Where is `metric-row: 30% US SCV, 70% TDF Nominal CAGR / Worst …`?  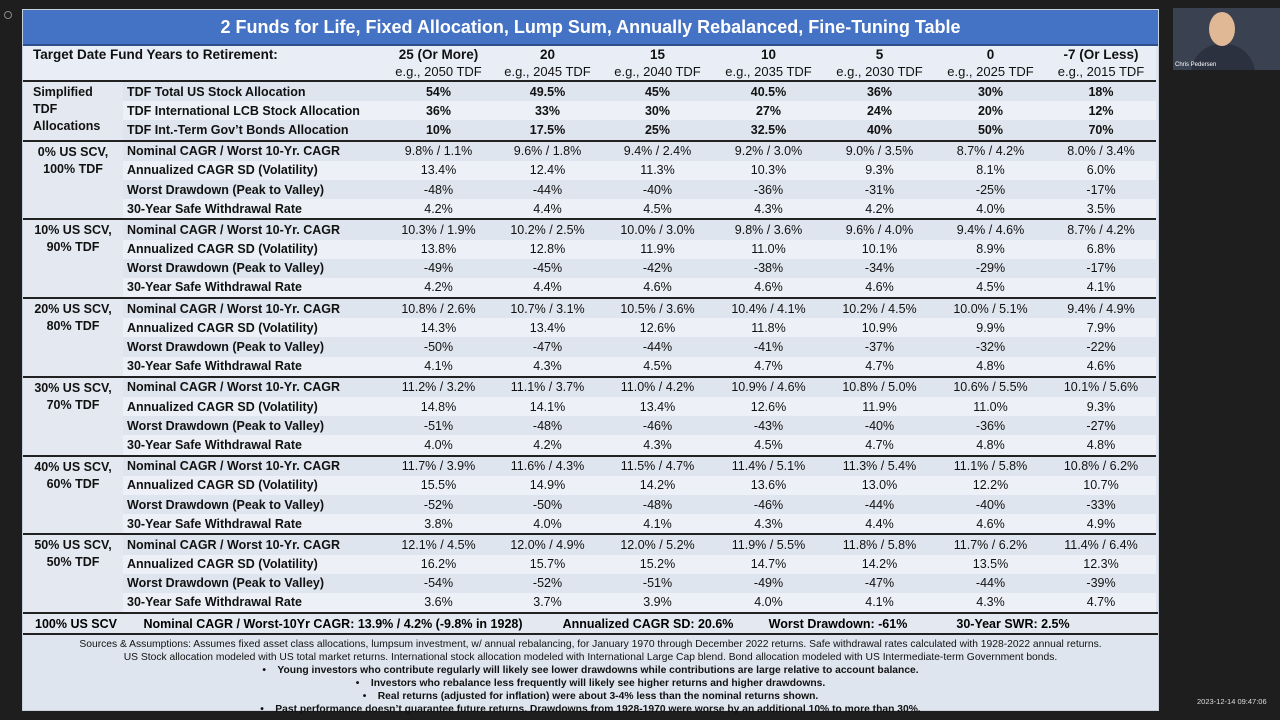 metric-row: 30% US SCV, 70% TDF Nominal CAGR / Worst … is located at coordinates (589, 415).